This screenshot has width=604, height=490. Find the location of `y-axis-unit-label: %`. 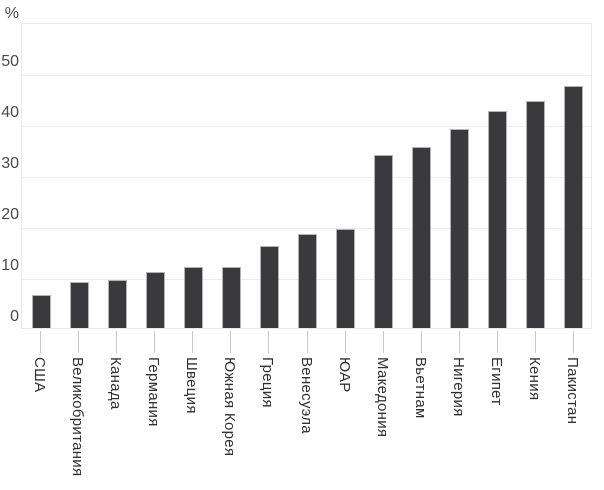

y-axis-unit-label: % is located at coordinates (11, 13).